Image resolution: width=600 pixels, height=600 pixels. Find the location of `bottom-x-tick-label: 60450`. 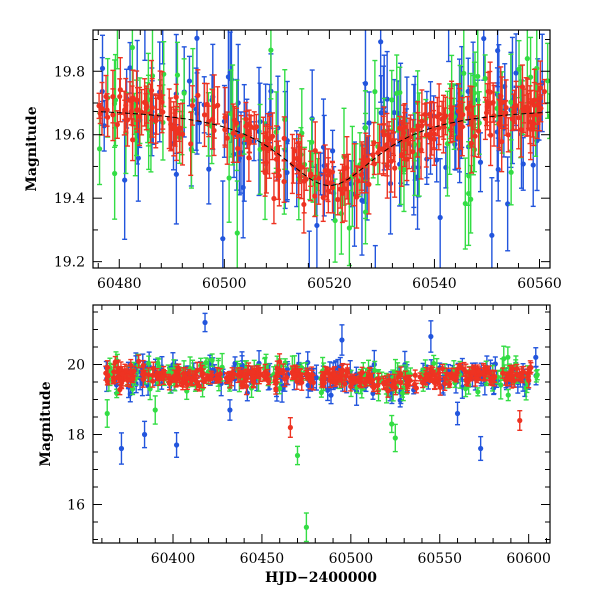

bottom-x-tick-label: 60450 is located at coordinates (262, 559).